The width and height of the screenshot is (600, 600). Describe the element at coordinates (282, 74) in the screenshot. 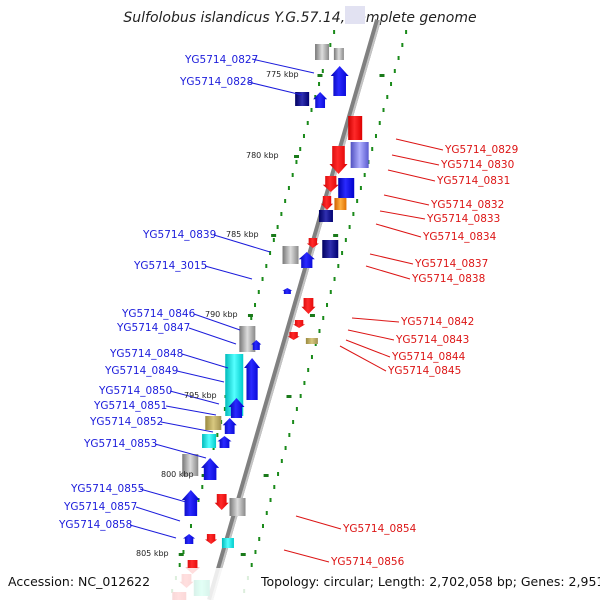

I see `tick-label: 775 kbp` at that location.